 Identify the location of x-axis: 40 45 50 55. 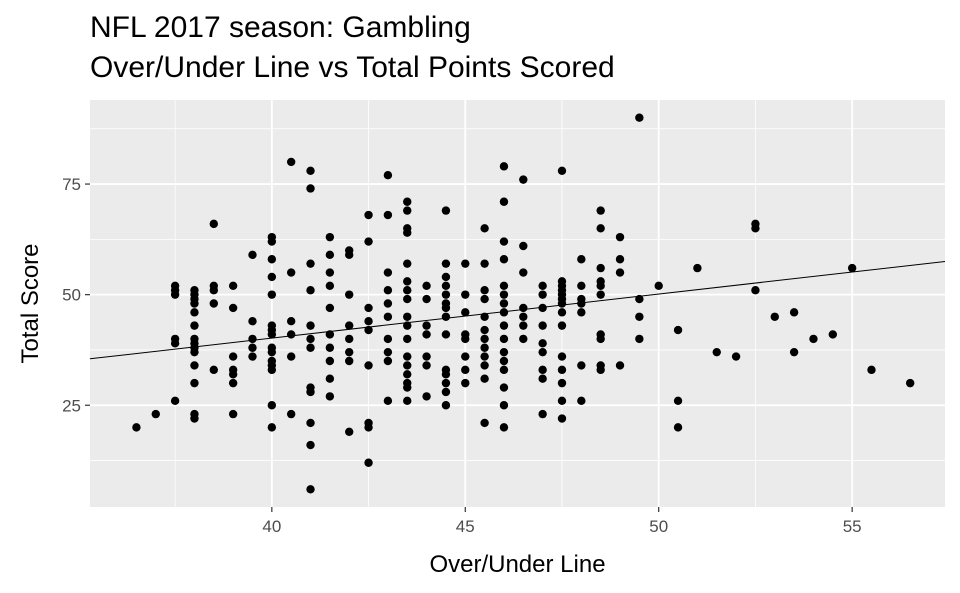
(562, 521).